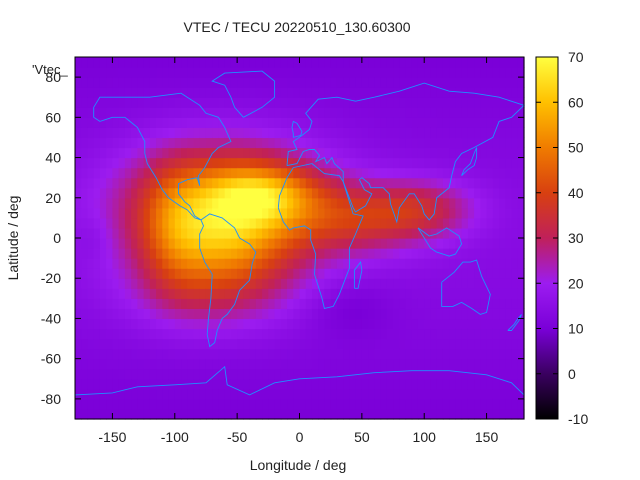 The width and height of the screenshot is (640, 480). I want to click on y-axis-label: Latitude / deg, so click(13, 238).